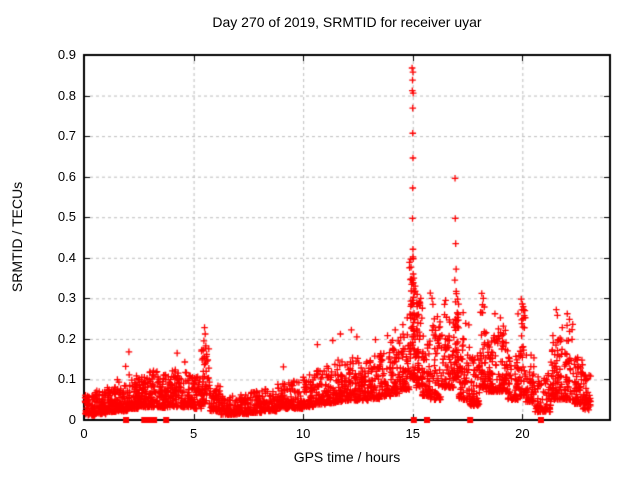  What do you see at coordinates (347, 457) in the screenshot?
I see `x-axis-label: GPS time / hours` at bounding box center [347, 457].